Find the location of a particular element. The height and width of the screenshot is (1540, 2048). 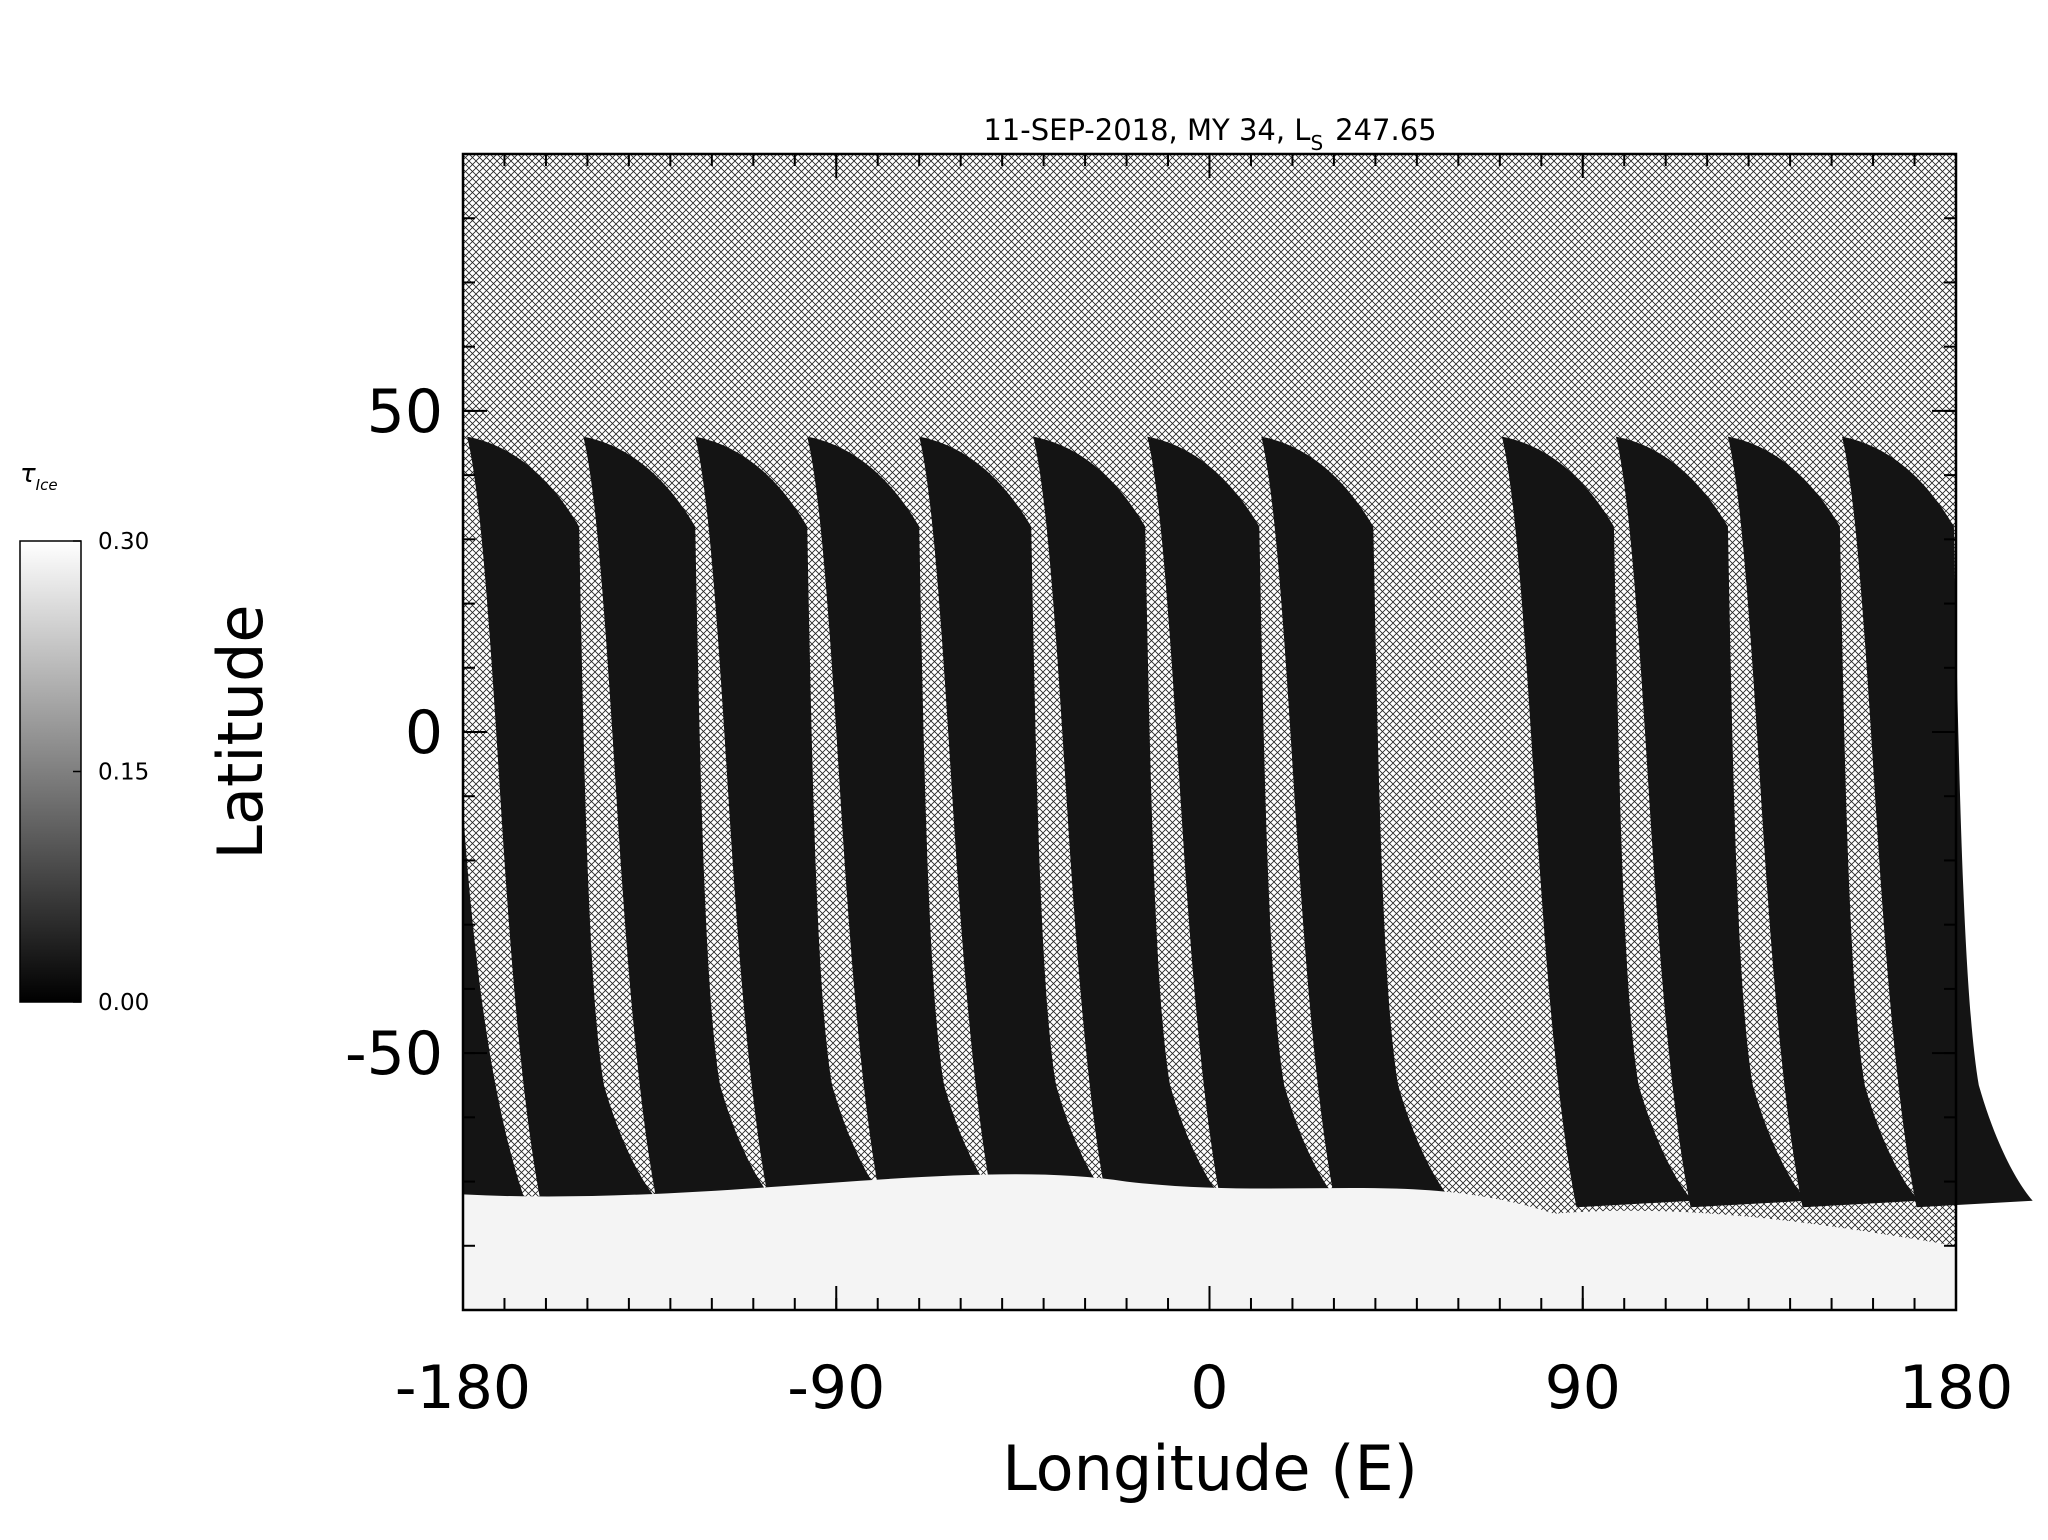

x-tick-label: -180 is located at coordinates (463, 1388).